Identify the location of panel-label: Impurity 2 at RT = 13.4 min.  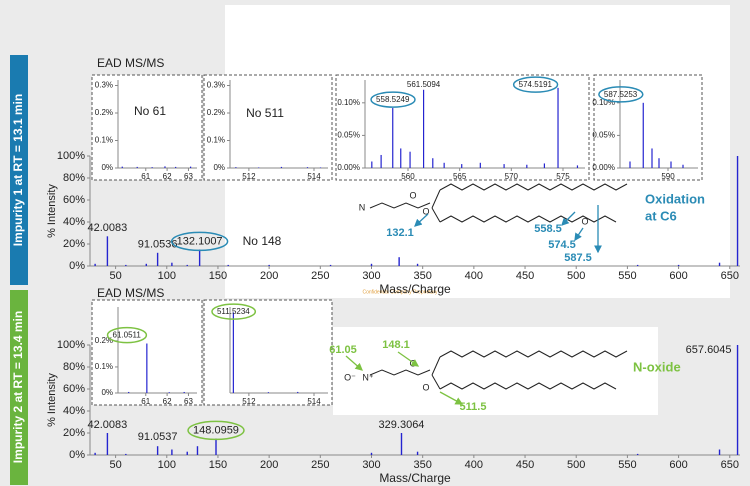
(18, 387).